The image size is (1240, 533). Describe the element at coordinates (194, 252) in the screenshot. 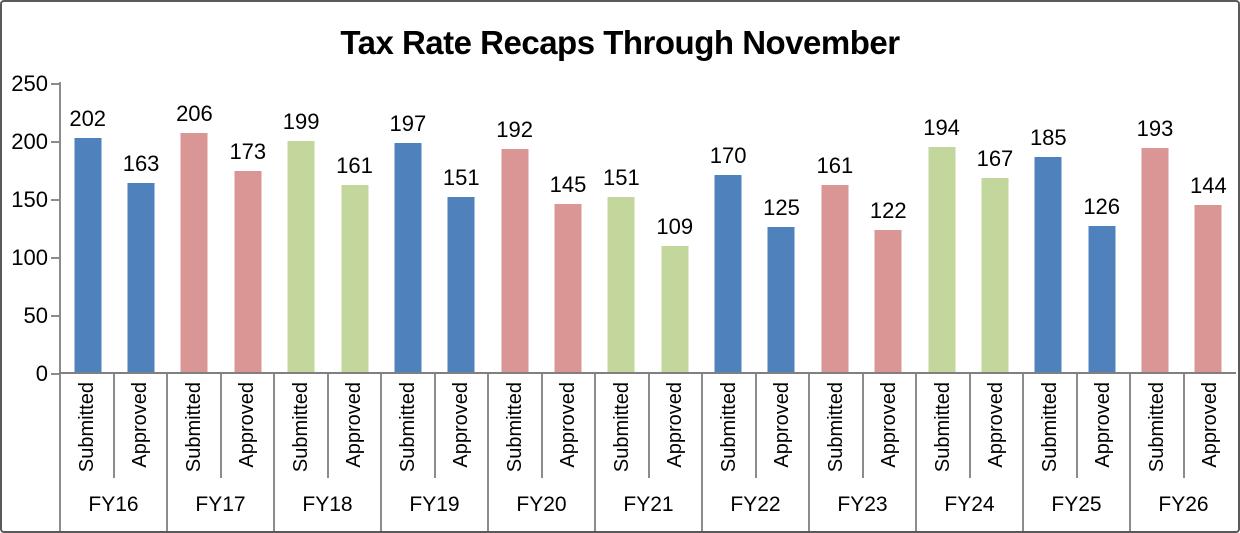

I see `bar-fy17-submitted` at that location.